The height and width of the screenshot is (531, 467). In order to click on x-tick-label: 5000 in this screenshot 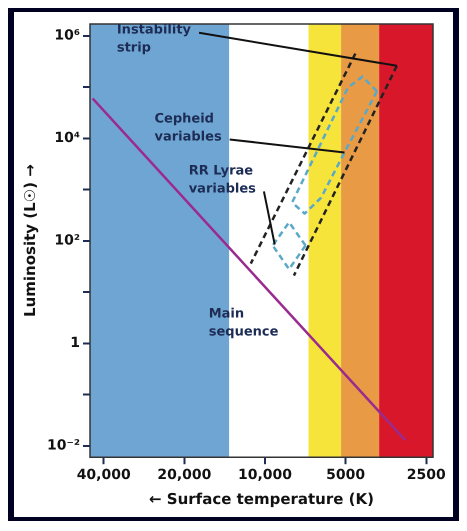, I will do `click(346, 475)`.